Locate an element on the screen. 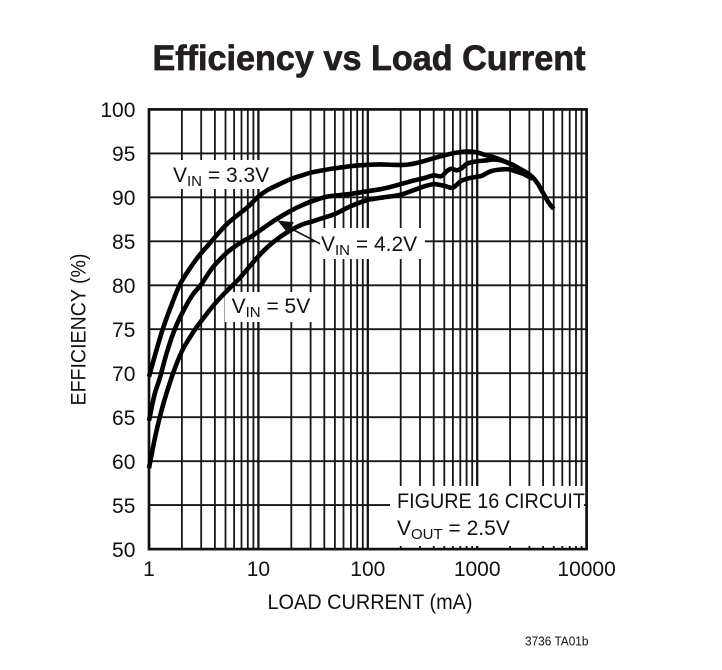 This screenshot has width=722, height=670. svg-text: 95 is located at coordinates (123, 154).